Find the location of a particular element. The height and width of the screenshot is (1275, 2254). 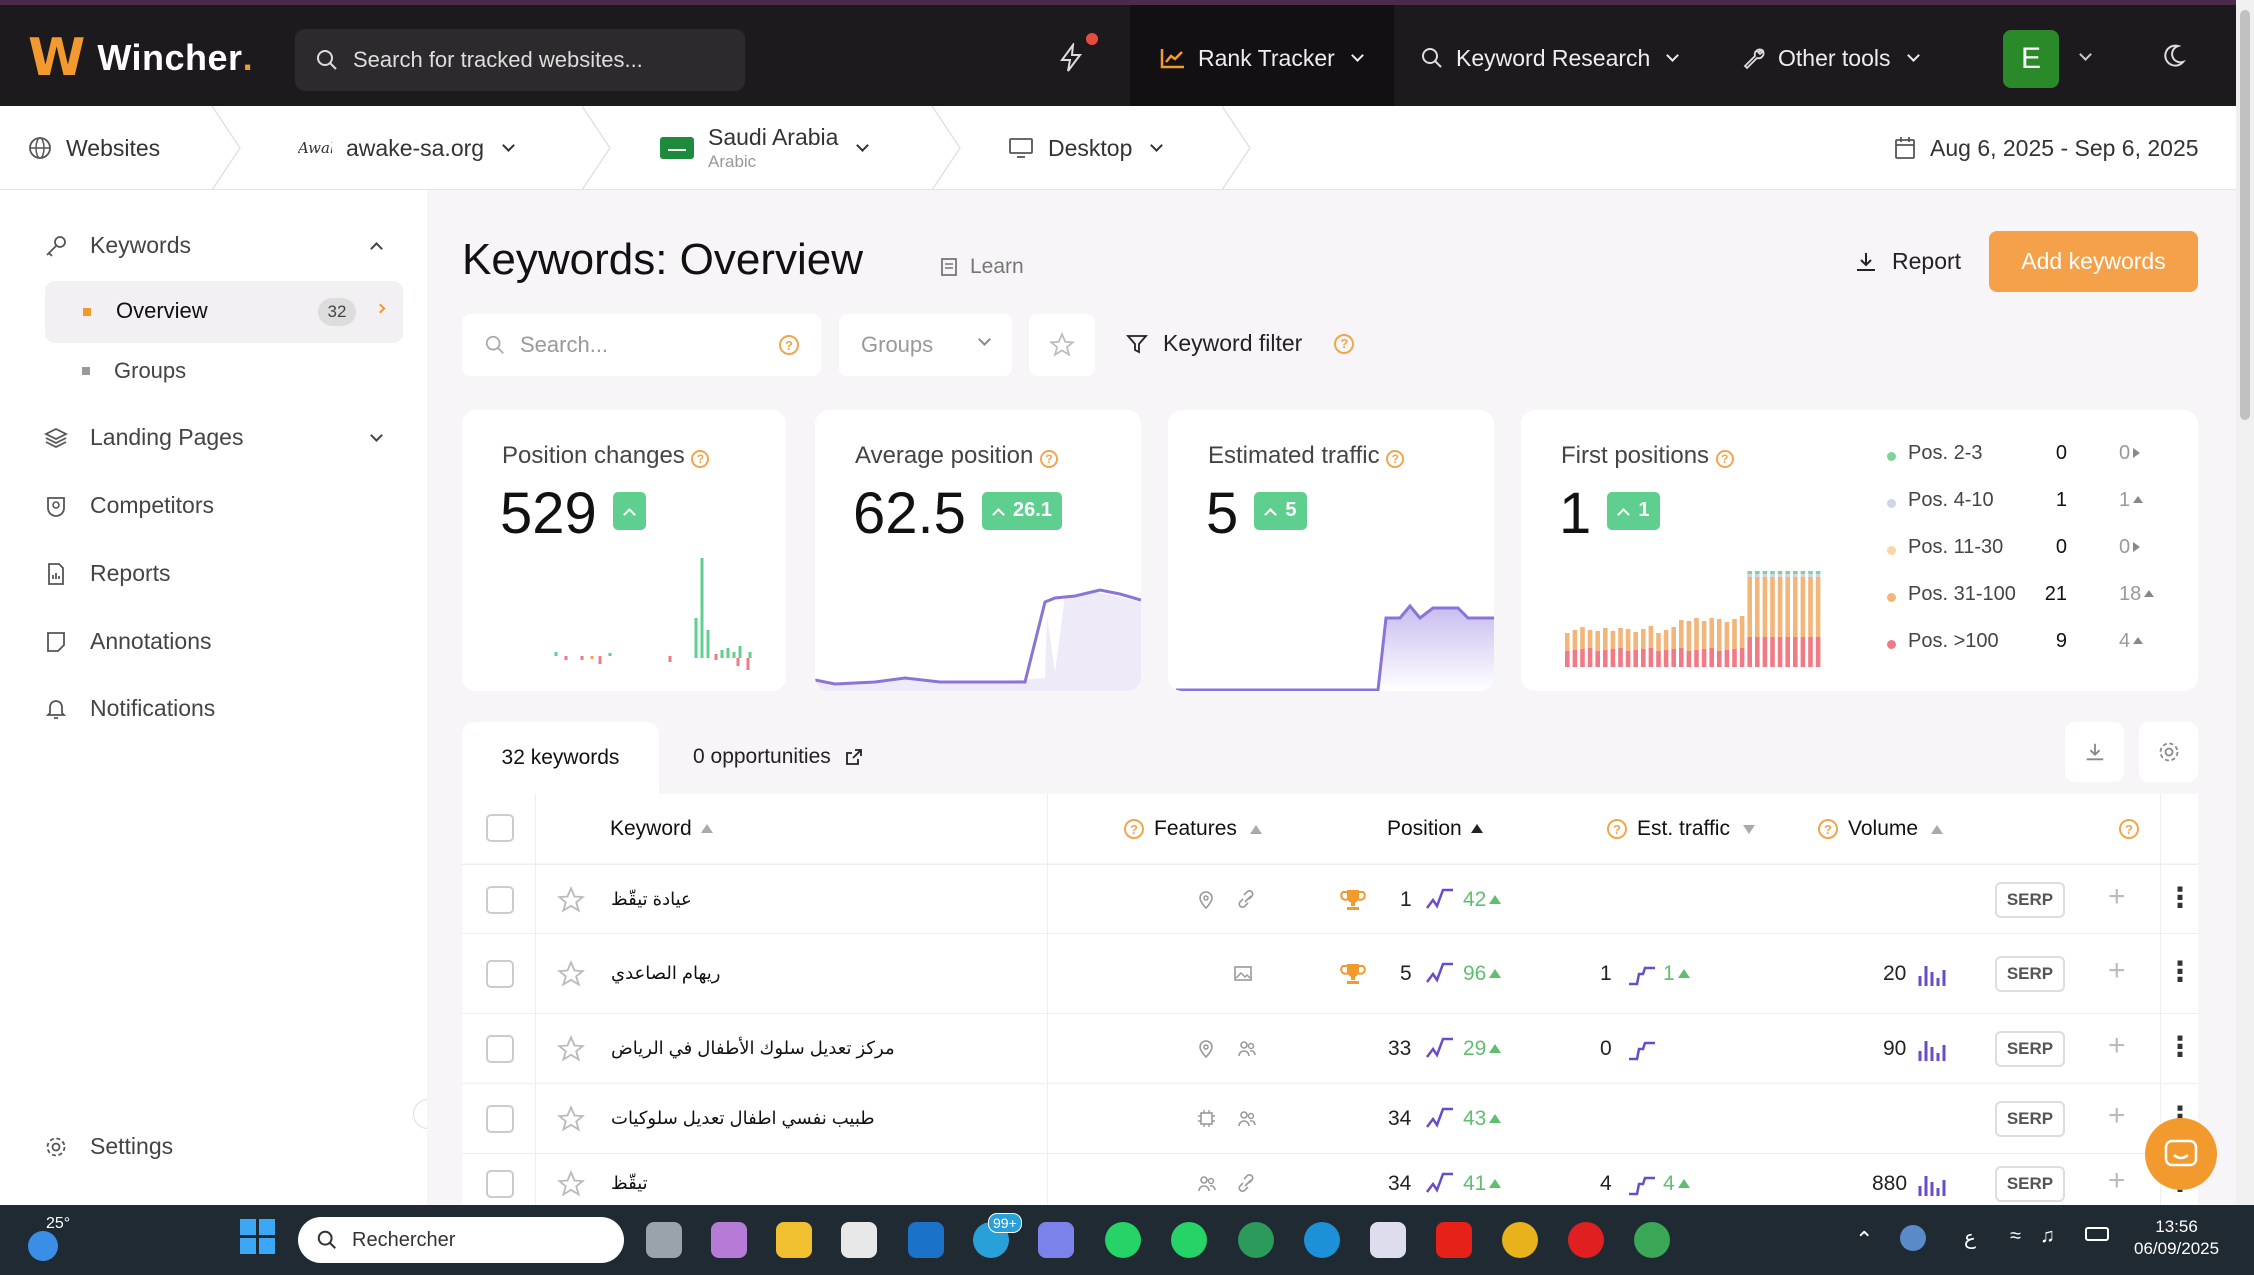

wincher-logo: W Wincher. is located at coordinates (141, 58).